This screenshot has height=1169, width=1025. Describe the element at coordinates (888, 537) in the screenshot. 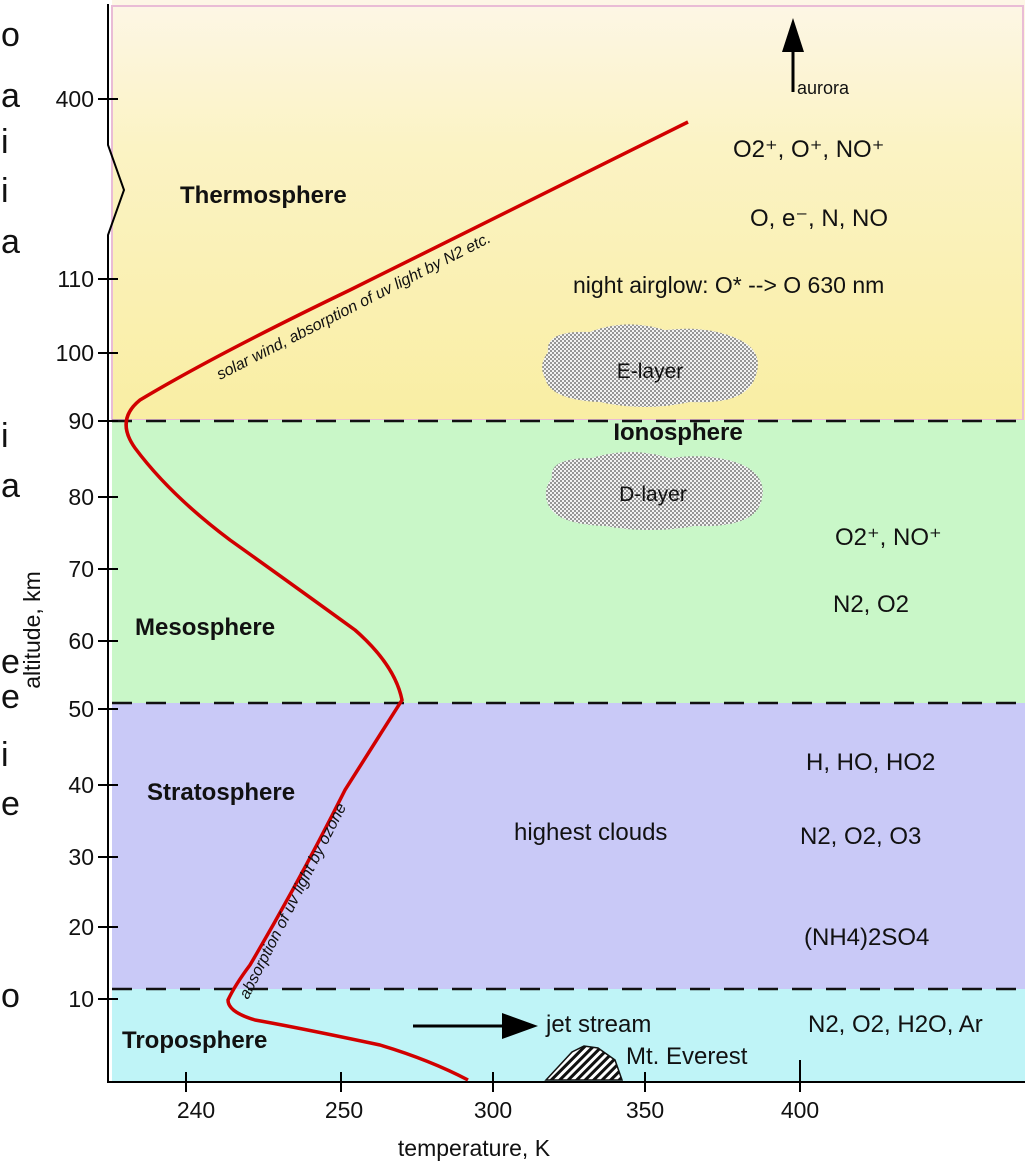

I see `meso-ions: O2⁺, NO⁺` at that location.